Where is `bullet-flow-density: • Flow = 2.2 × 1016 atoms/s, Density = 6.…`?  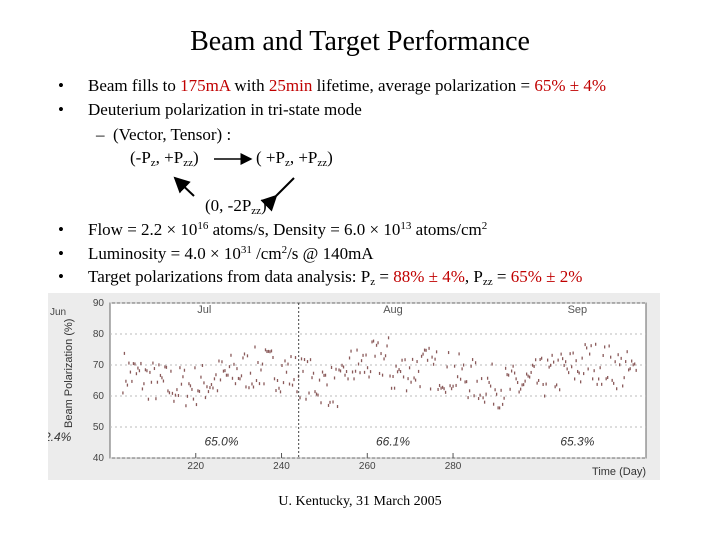 bullet-flow-density: • Flow = 2.2 × 1016 atoms/s, Density = 6.… is located at coordinates (273, 229).